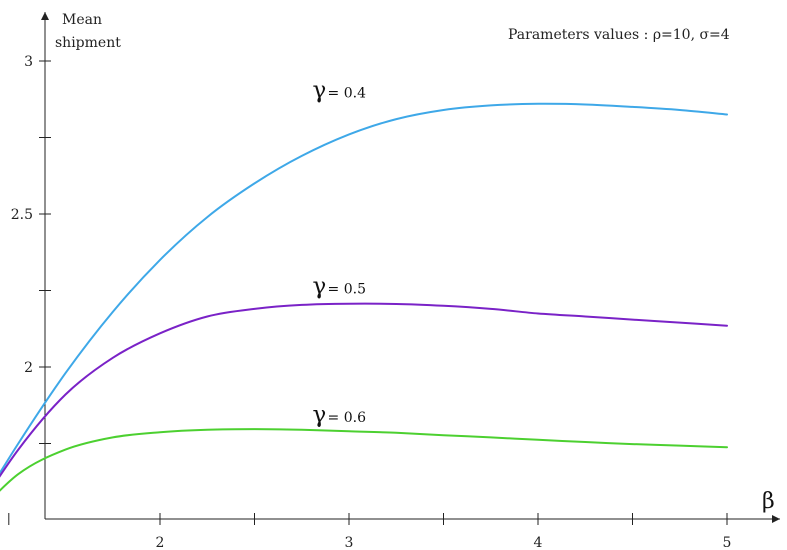  Describe the element at coordinates (45, 16) in the screenshot. I see `y-axis-arrow` at that location.